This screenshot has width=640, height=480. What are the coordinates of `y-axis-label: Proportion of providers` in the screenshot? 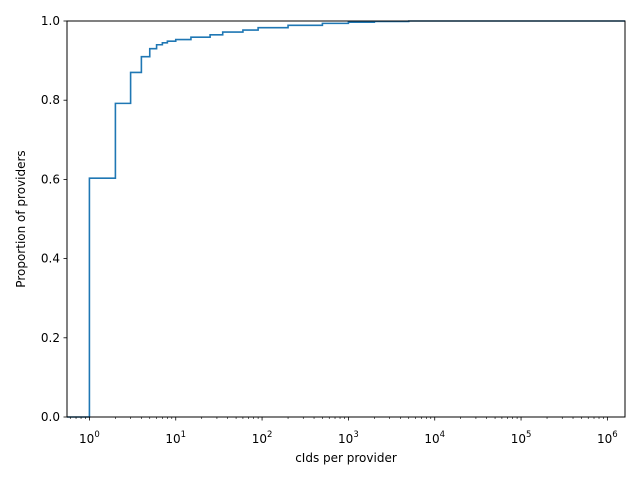 It's located at (21, 218).